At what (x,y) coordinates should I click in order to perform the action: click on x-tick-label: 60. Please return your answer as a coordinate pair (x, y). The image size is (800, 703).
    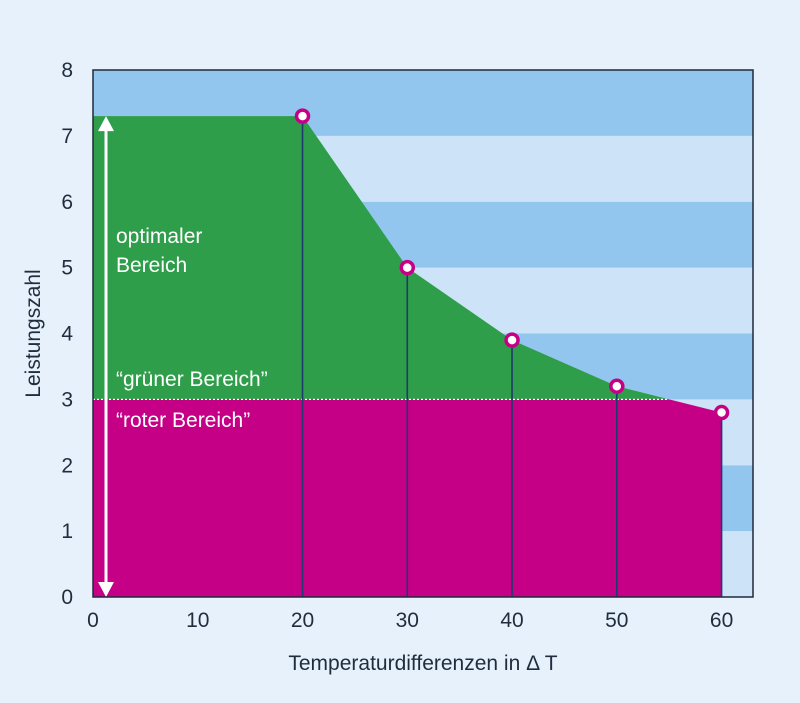
    Looking at the image, I should click on (721, 620).